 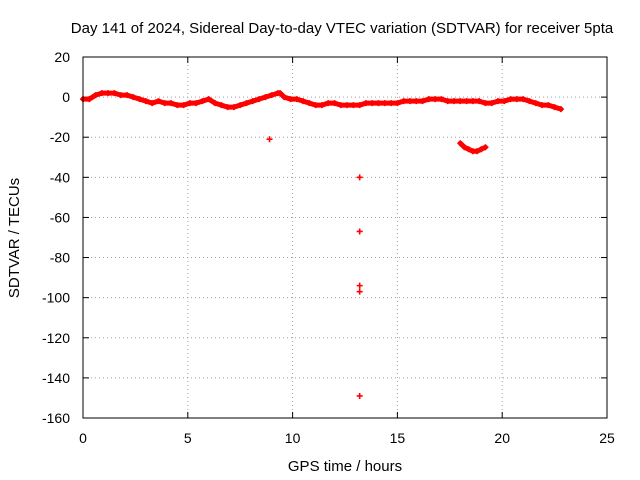 I want to click on x-tick-label: 20, so click(x=502, y=438).